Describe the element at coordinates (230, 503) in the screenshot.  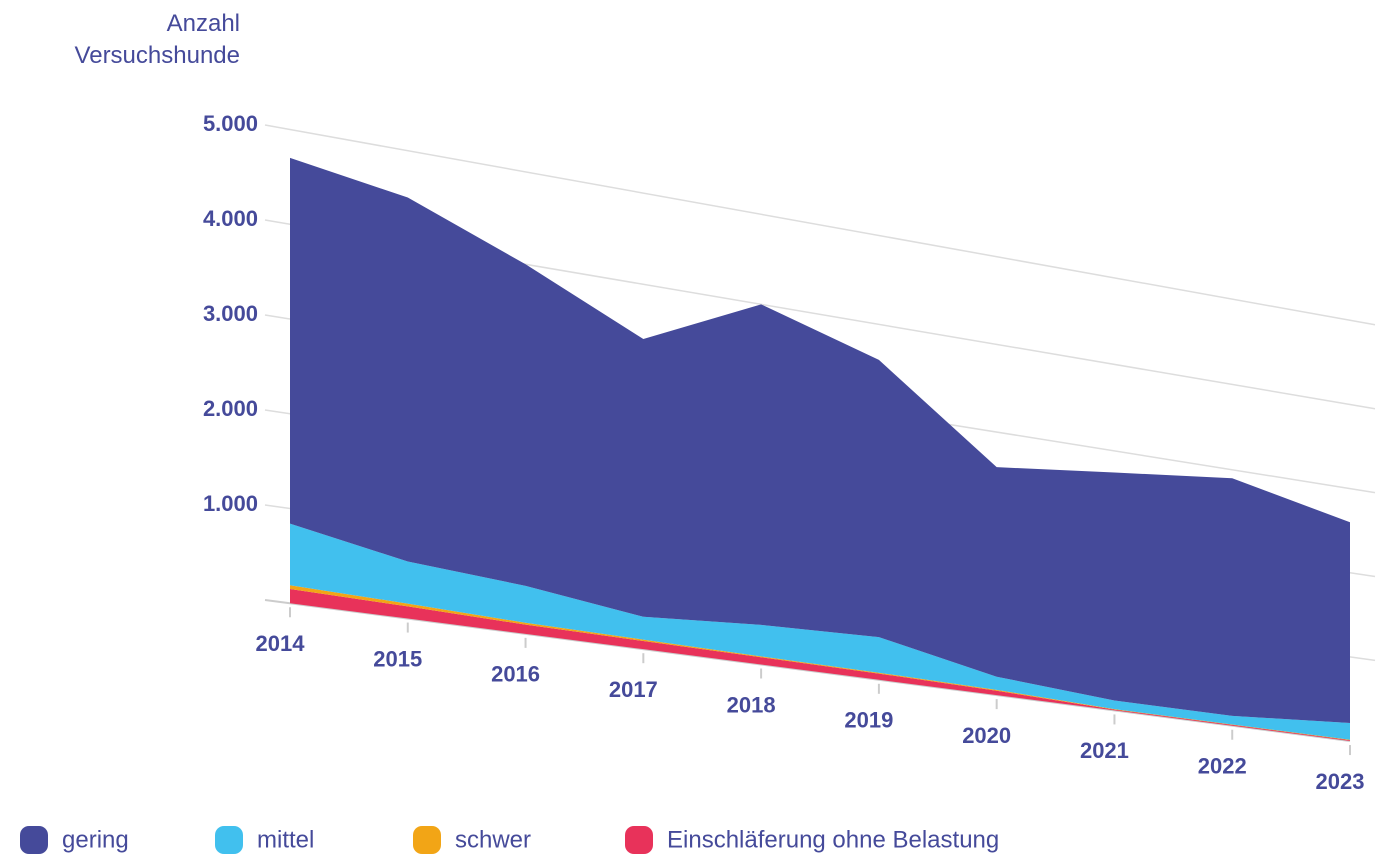
I see `y-tick-label: 1.000` at that location.